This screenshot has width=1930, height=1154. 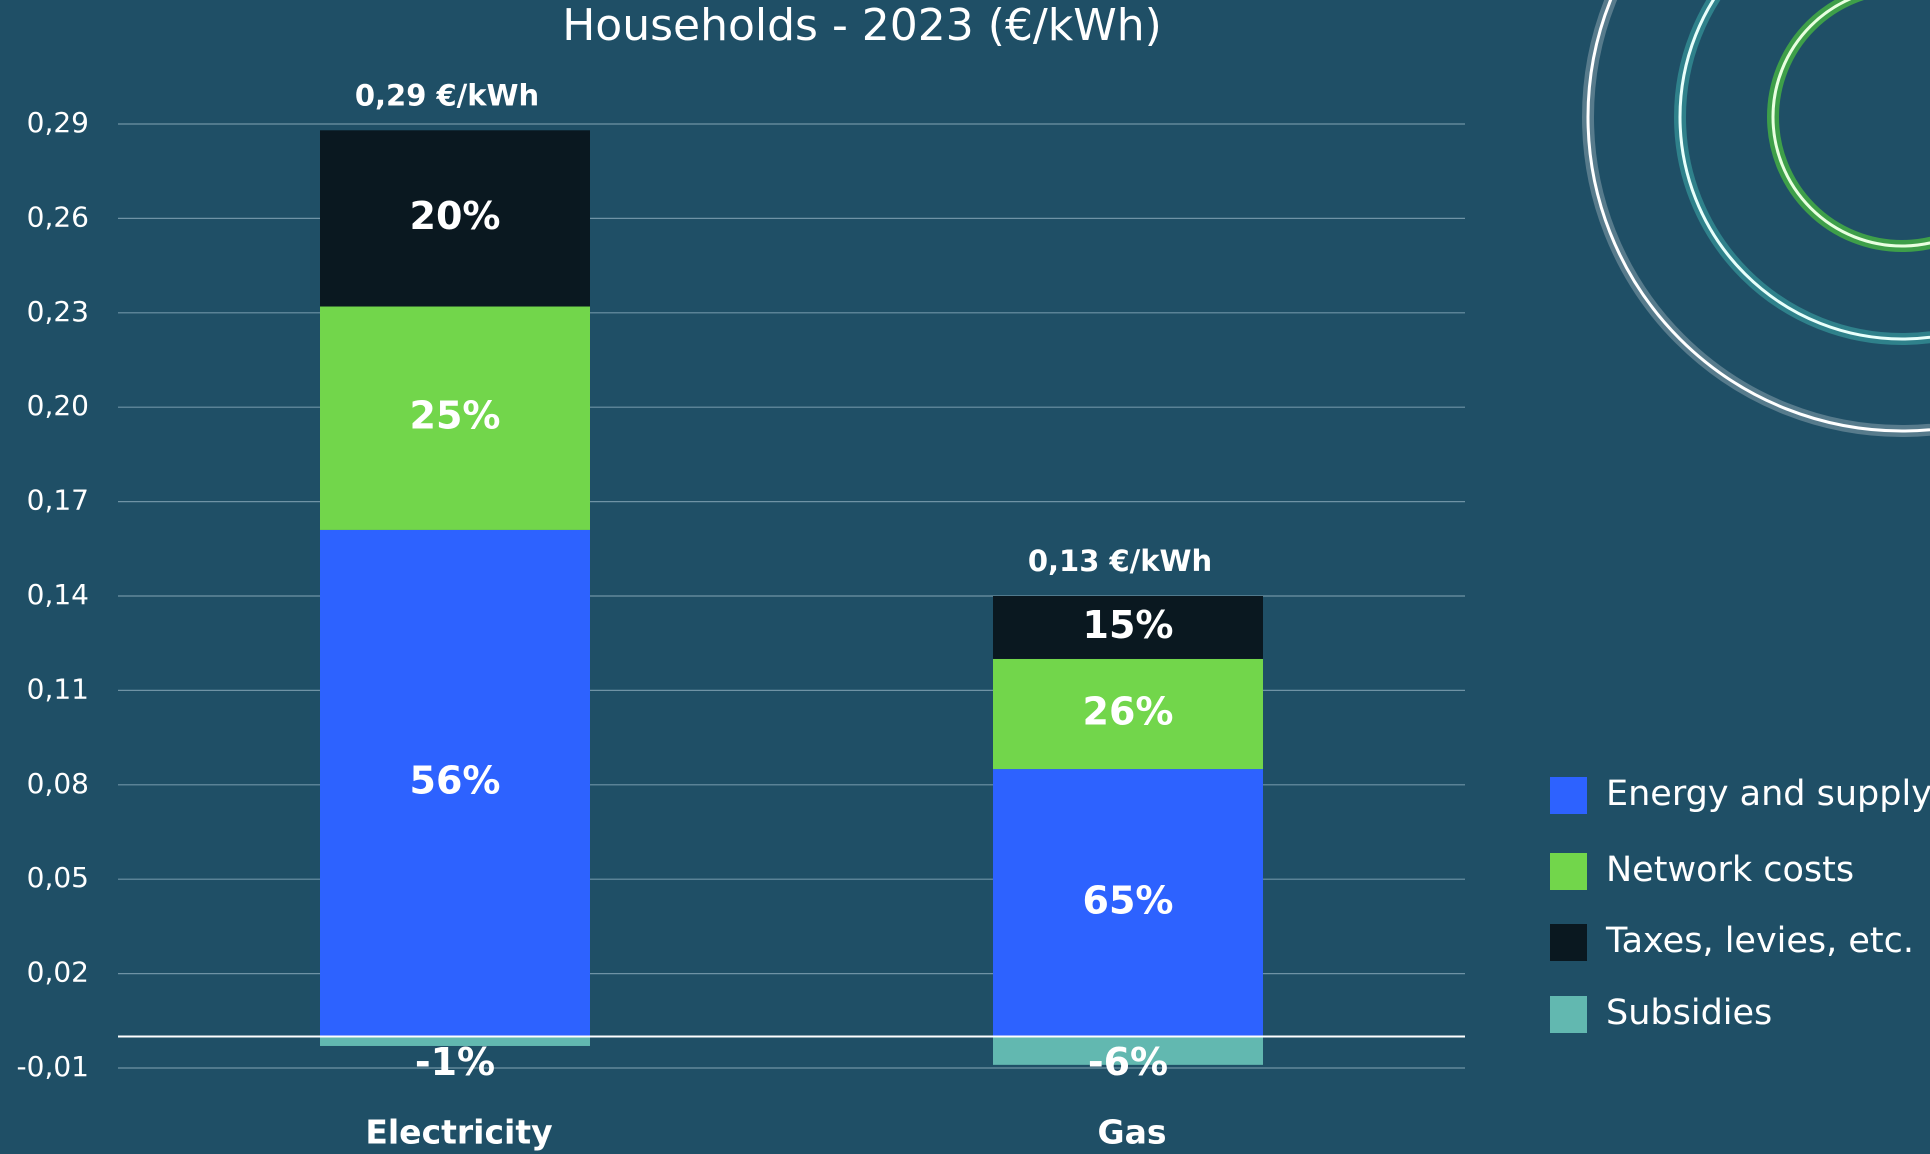 What do you see at coordinates (455, 1062) in the screenshot?
I see `percent-label: -1%` at bounding box center [455, 1062].